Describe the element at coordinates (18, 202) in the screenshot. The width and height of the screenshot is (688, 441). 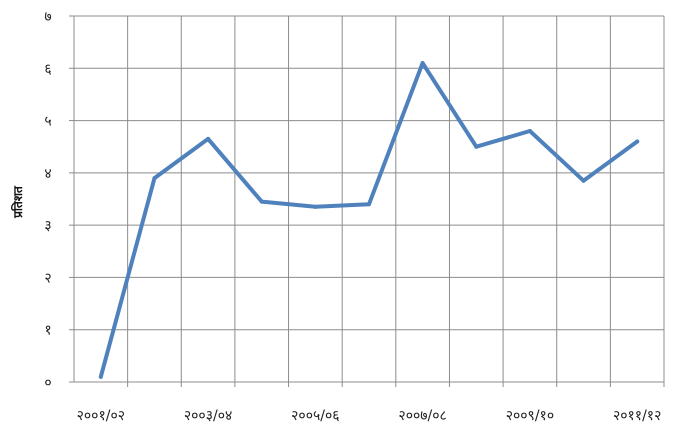
I see `y-axis-label: प्रतिशत` at that location.